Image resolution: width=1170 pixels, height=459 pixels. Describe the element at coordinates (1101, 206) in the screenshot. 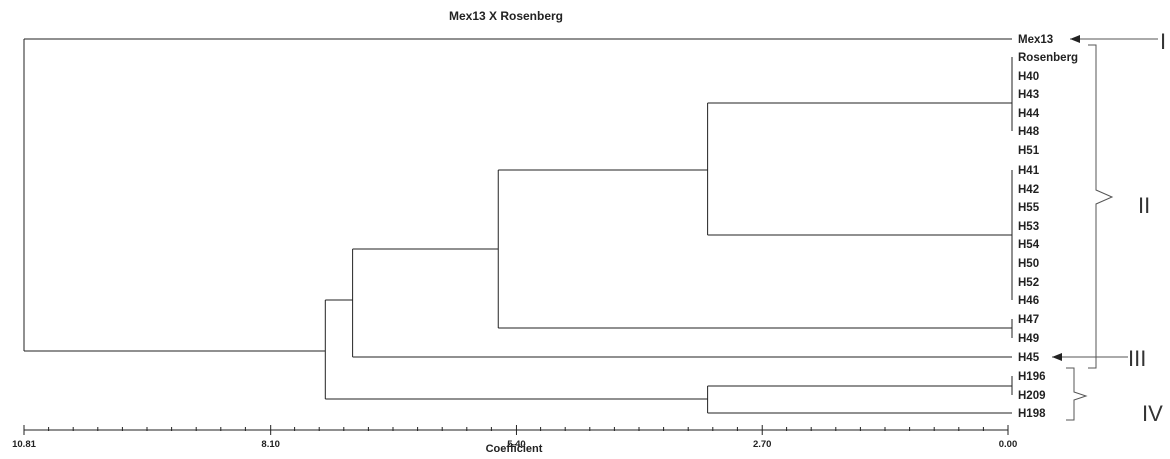

I see `group-ii-brace` at that location.